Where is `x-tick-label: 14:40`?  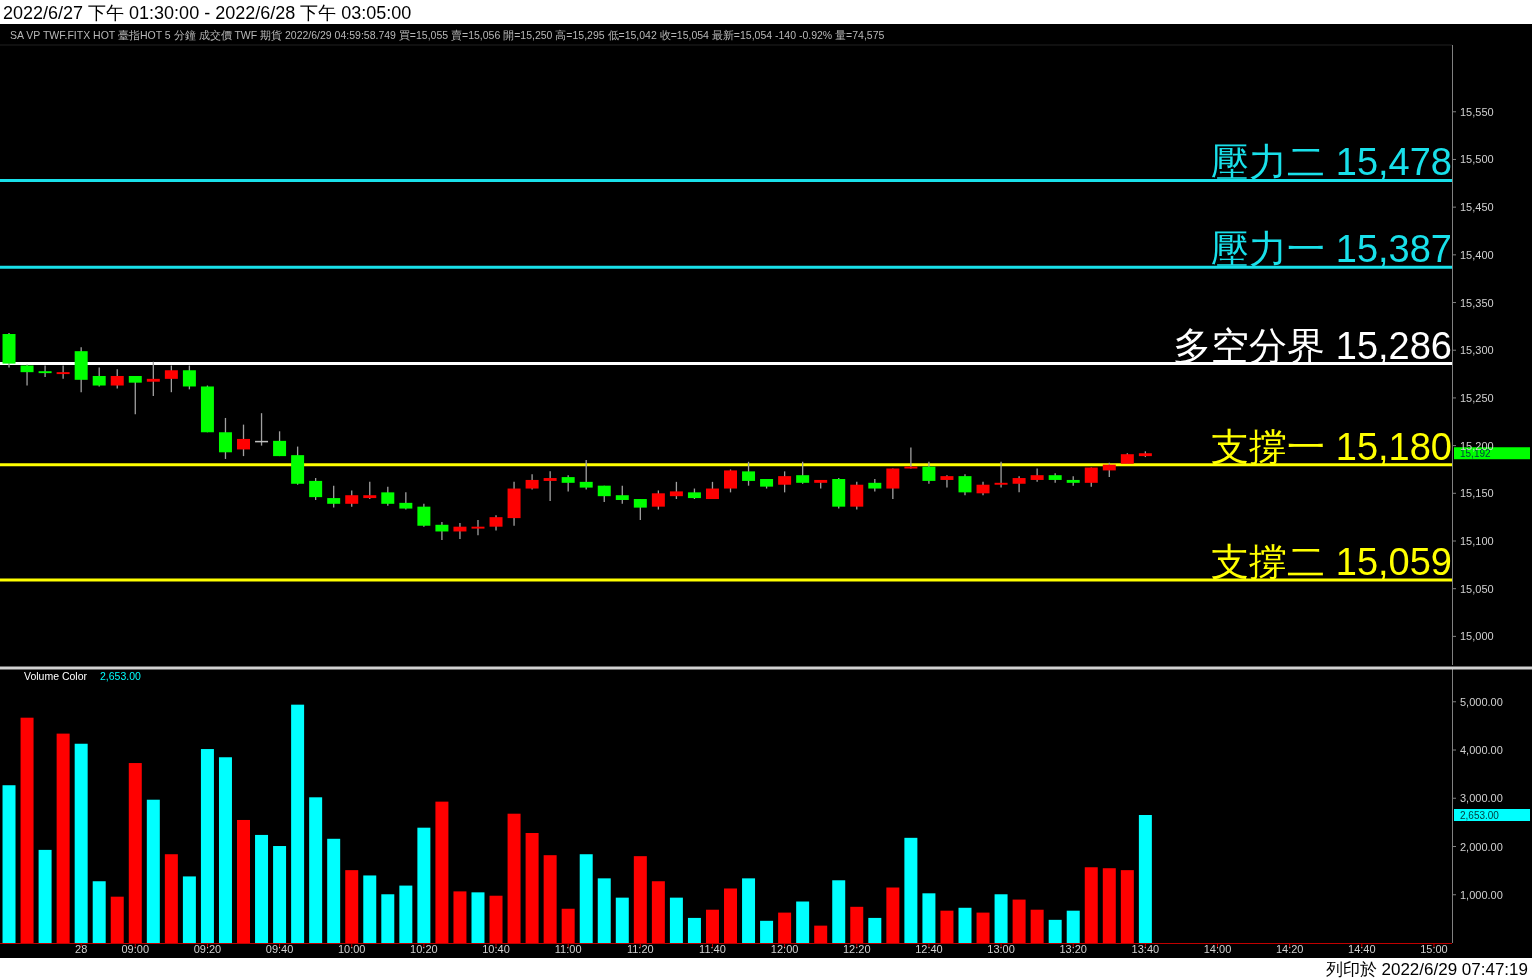
x-tick-label: 14:40 is located at coordinates (1362, 949).